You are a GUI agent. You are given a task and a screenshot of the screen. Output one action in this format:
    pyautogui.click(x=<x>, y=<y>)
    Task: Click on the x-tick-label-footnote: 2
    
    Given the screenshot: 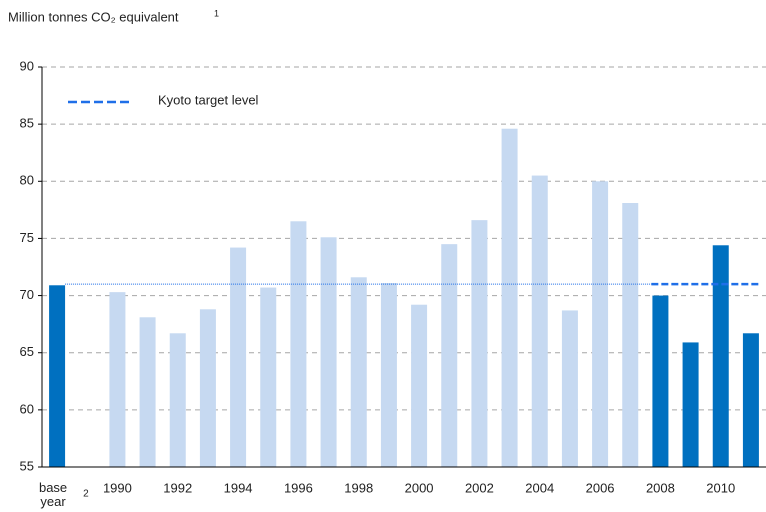 What is the action you would take?
    pyautogui.click(x=86, y=494)
    